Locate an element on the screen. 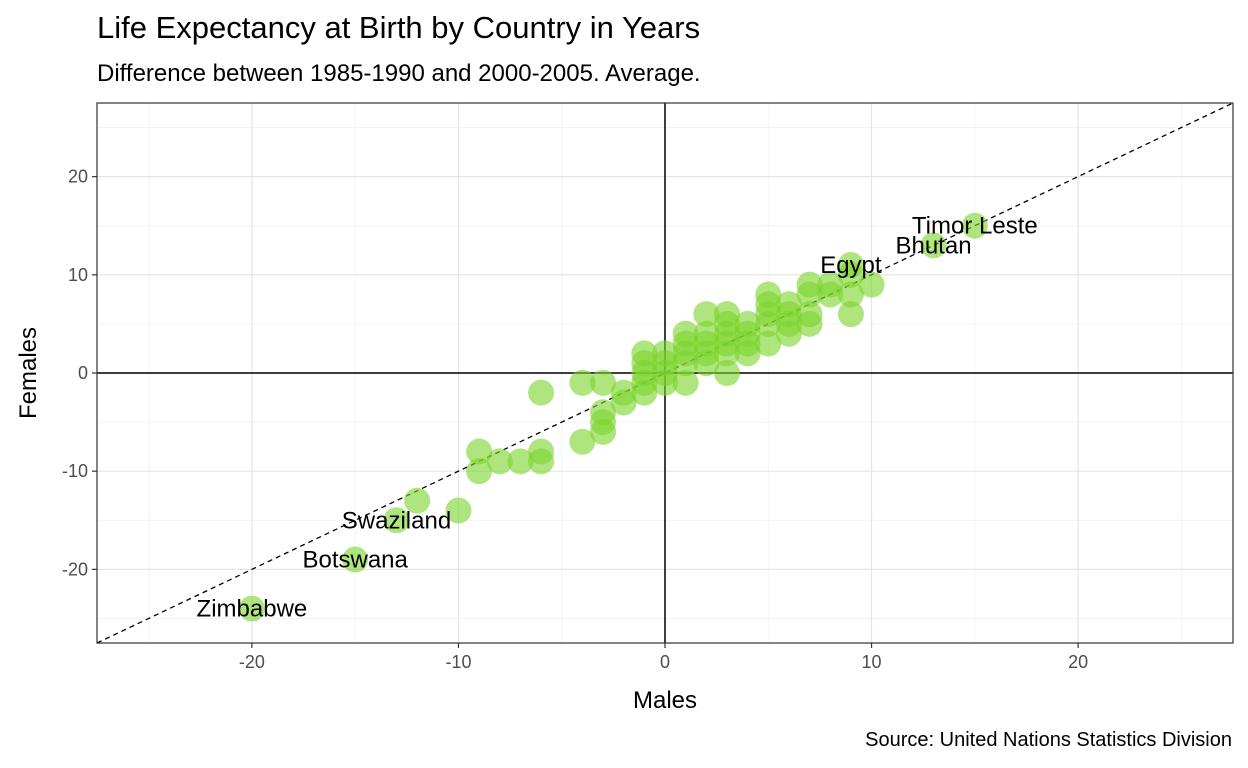 Image resolution: width=1248 pixels, height=768 pixels. y-tick-label: -10 is located at coordinates (75, 471).